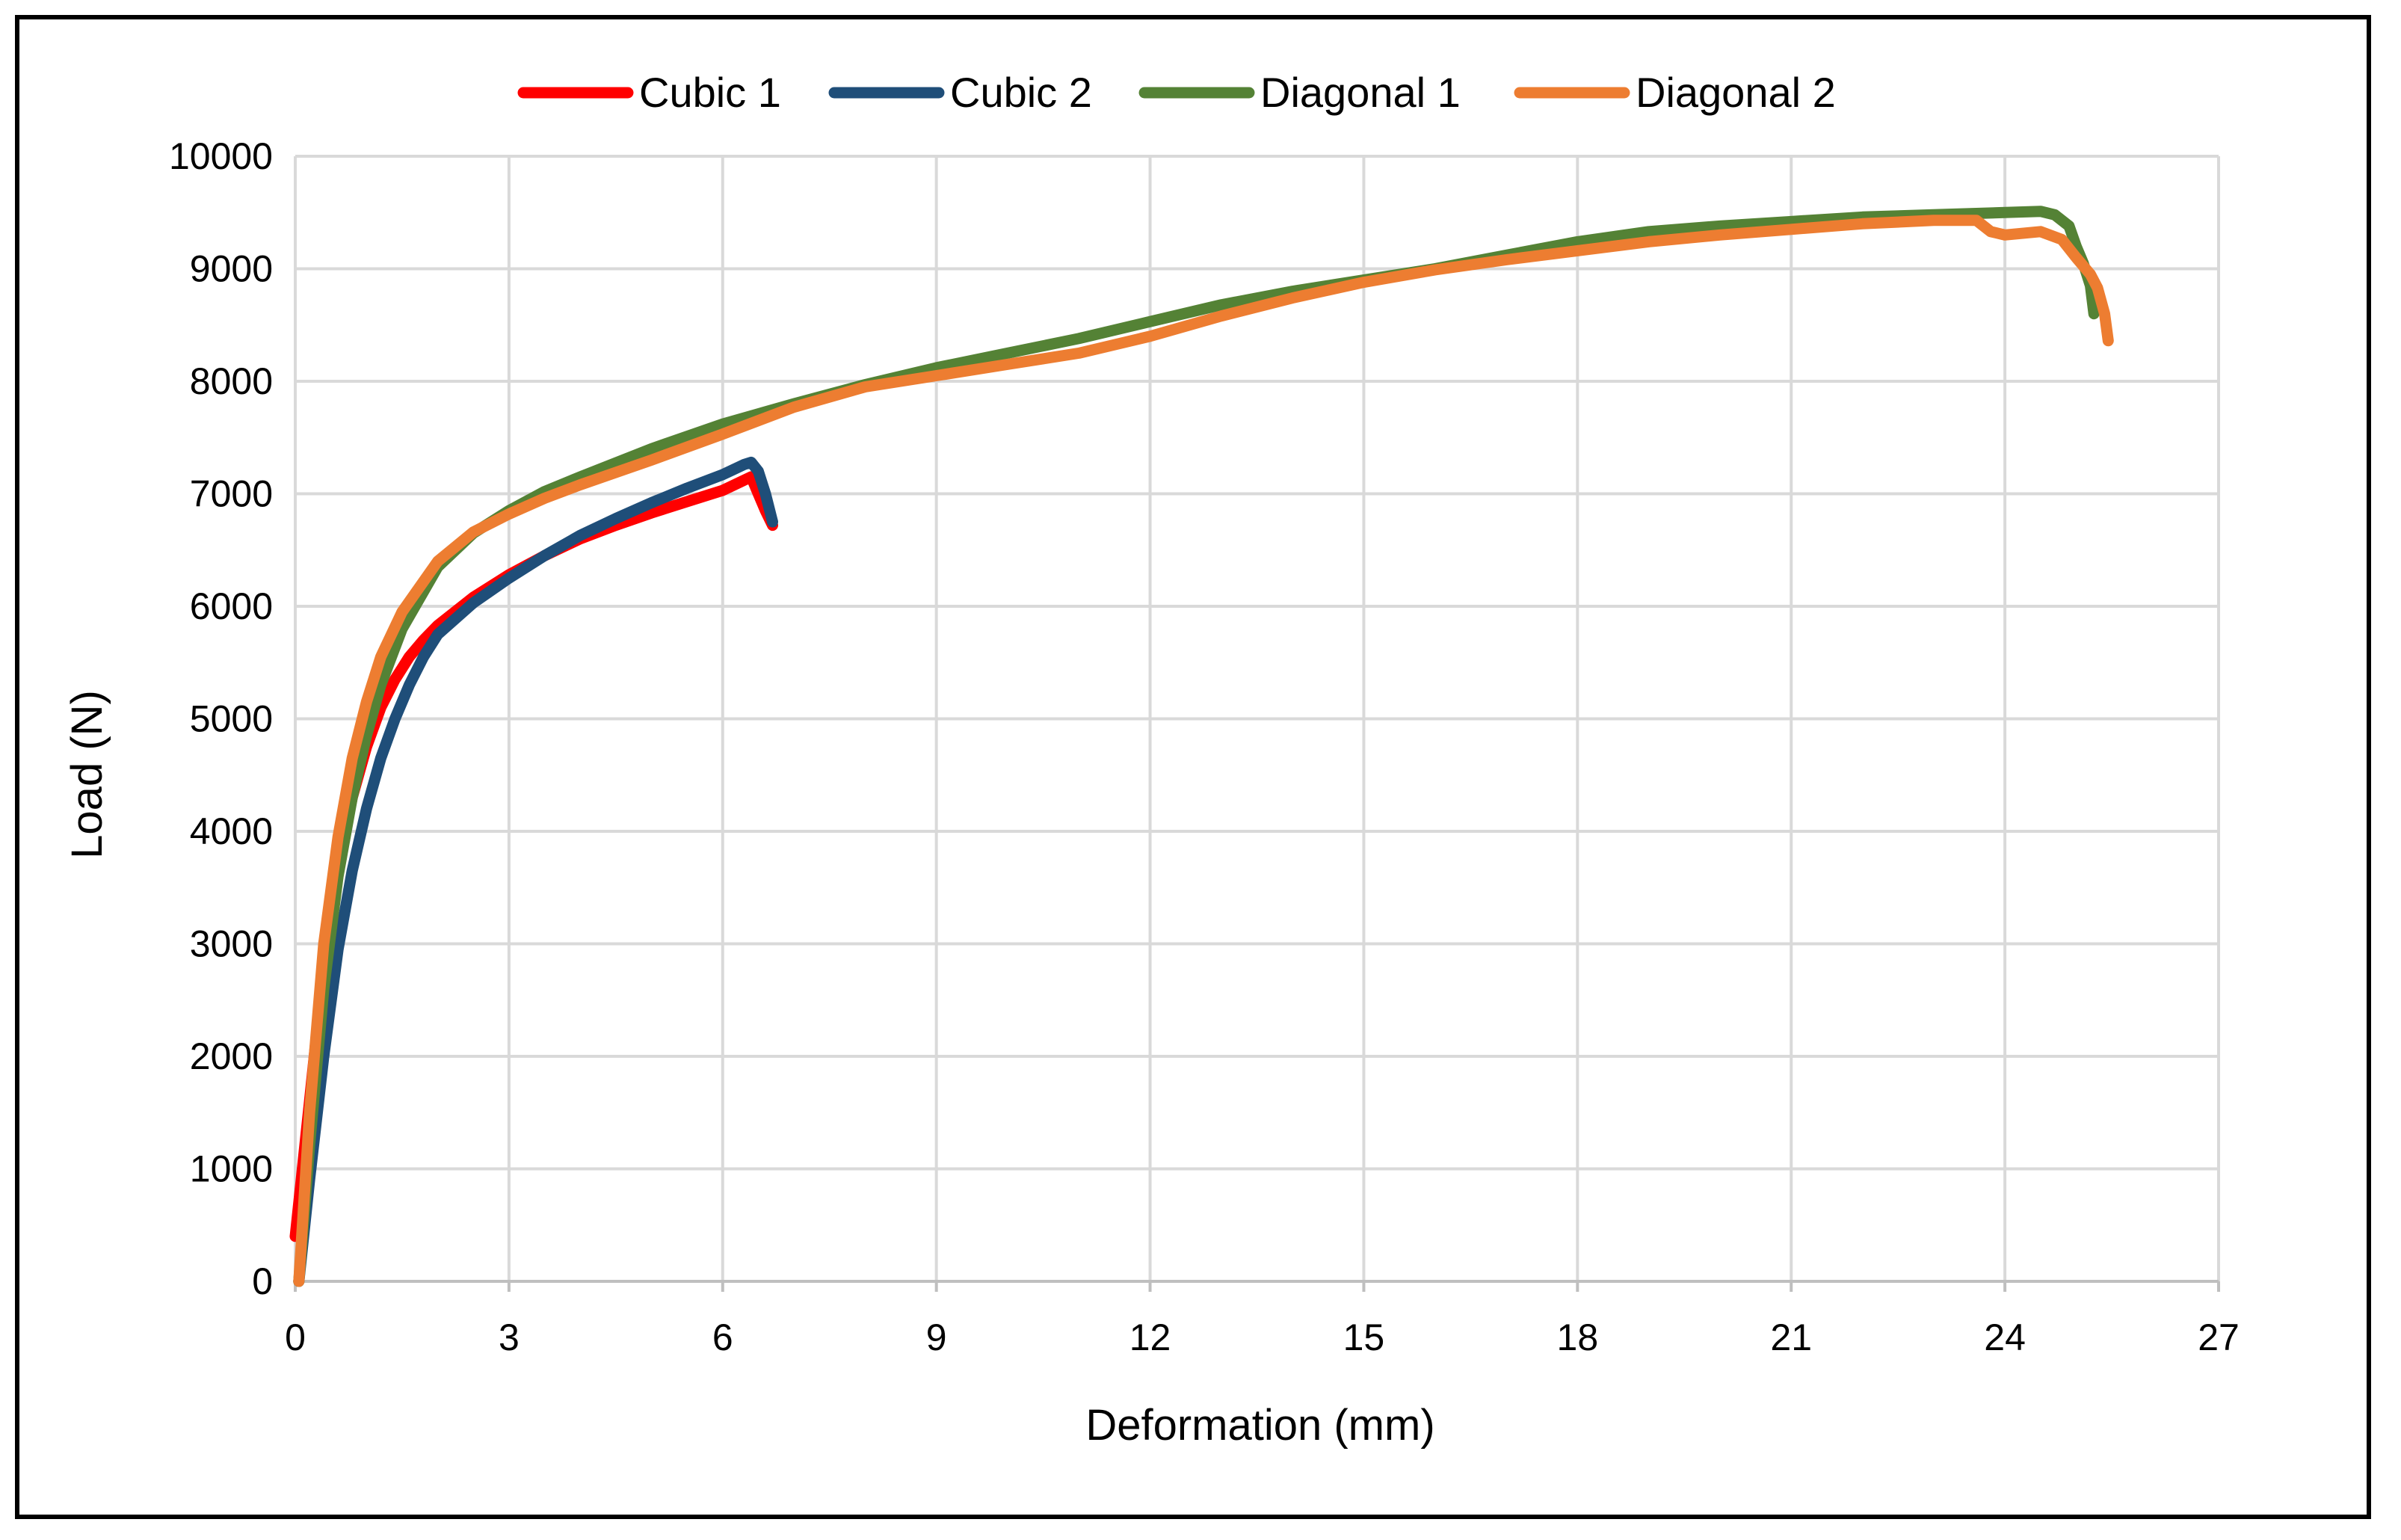 The width and height of the screenshot is (2401, 1540). What do you see at coordinates (262, 1281) in the screenshot?
I see `y-tick-label: 0` at bounding box center [262, 1281].